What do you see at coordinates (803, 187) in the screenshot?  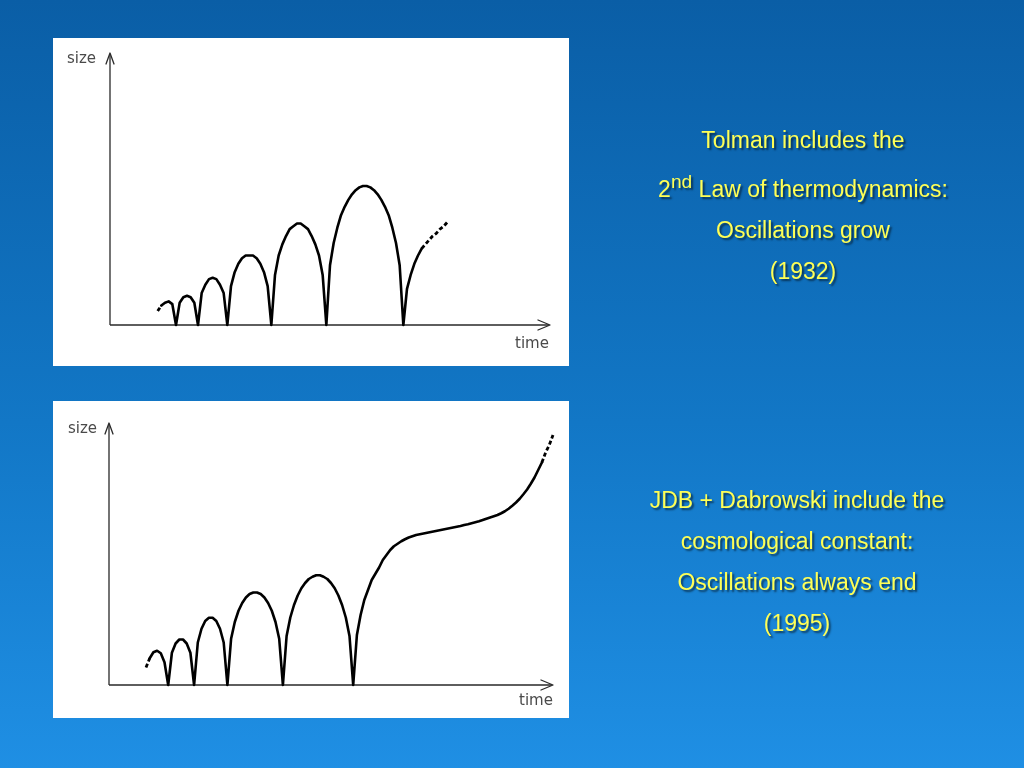 I see `text: 2$^{nd}$ Law of thermodynamics:` at bounding box center [803, 187].